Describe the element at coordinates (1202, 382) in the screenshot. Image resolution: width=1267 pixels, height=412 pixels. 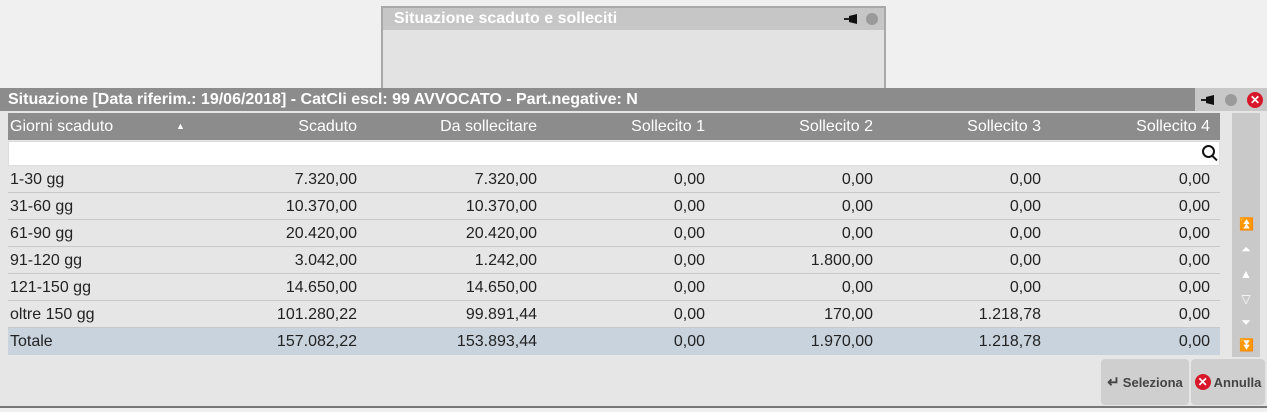
I see `cancel-icon: ✕` at that location.